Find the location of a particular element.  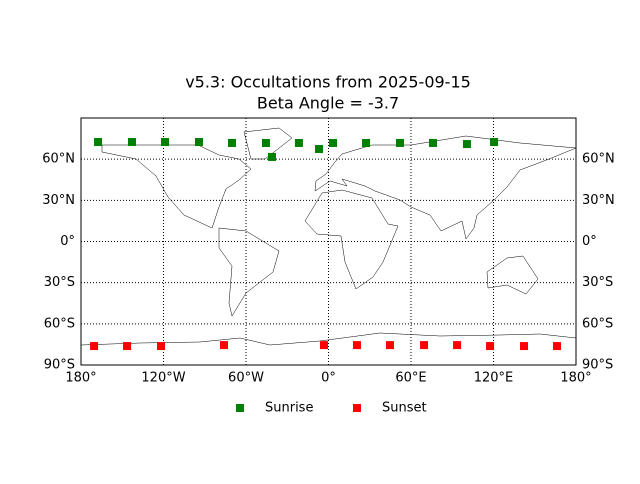

y-tick-label-right: 60°S is located at coordinates (597, 323).